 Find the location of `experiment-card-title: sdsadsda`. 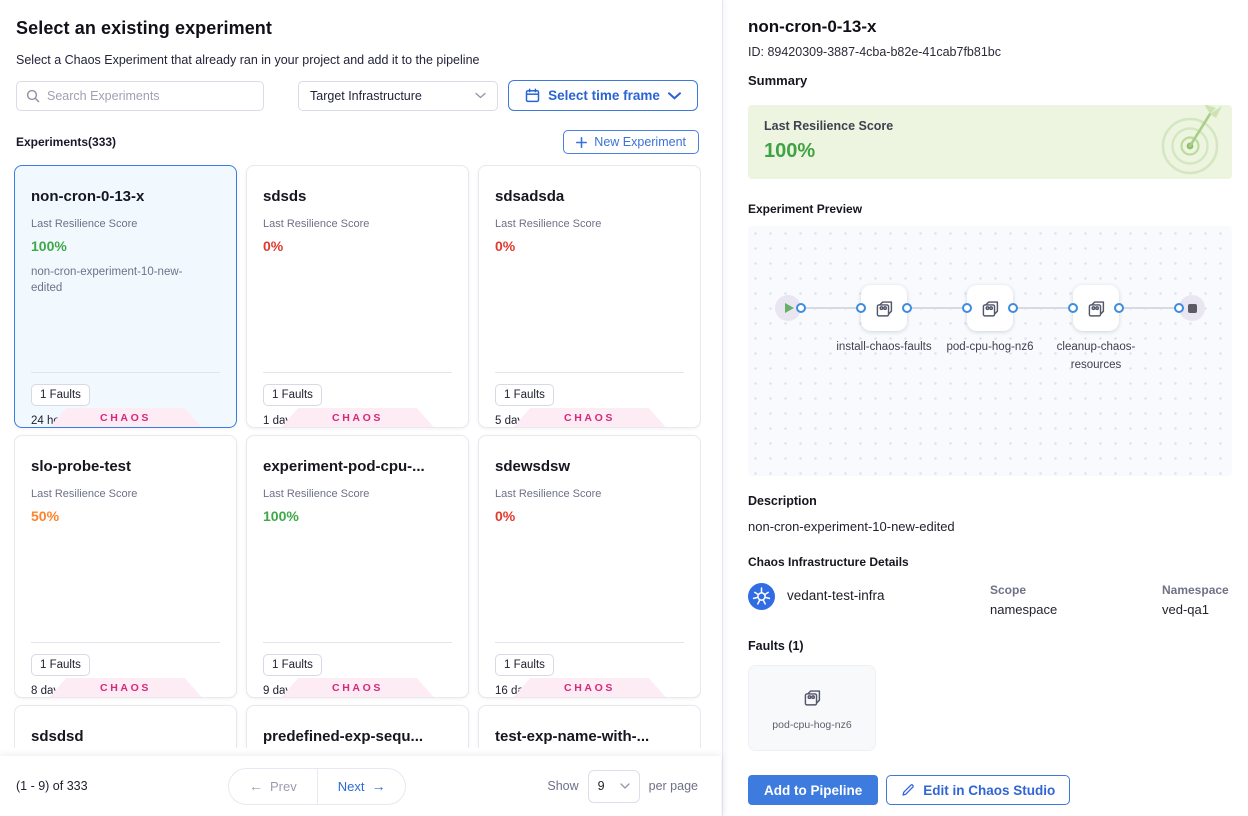

experiment-card-title: sdsadsda is located at coordinates (530, 196).